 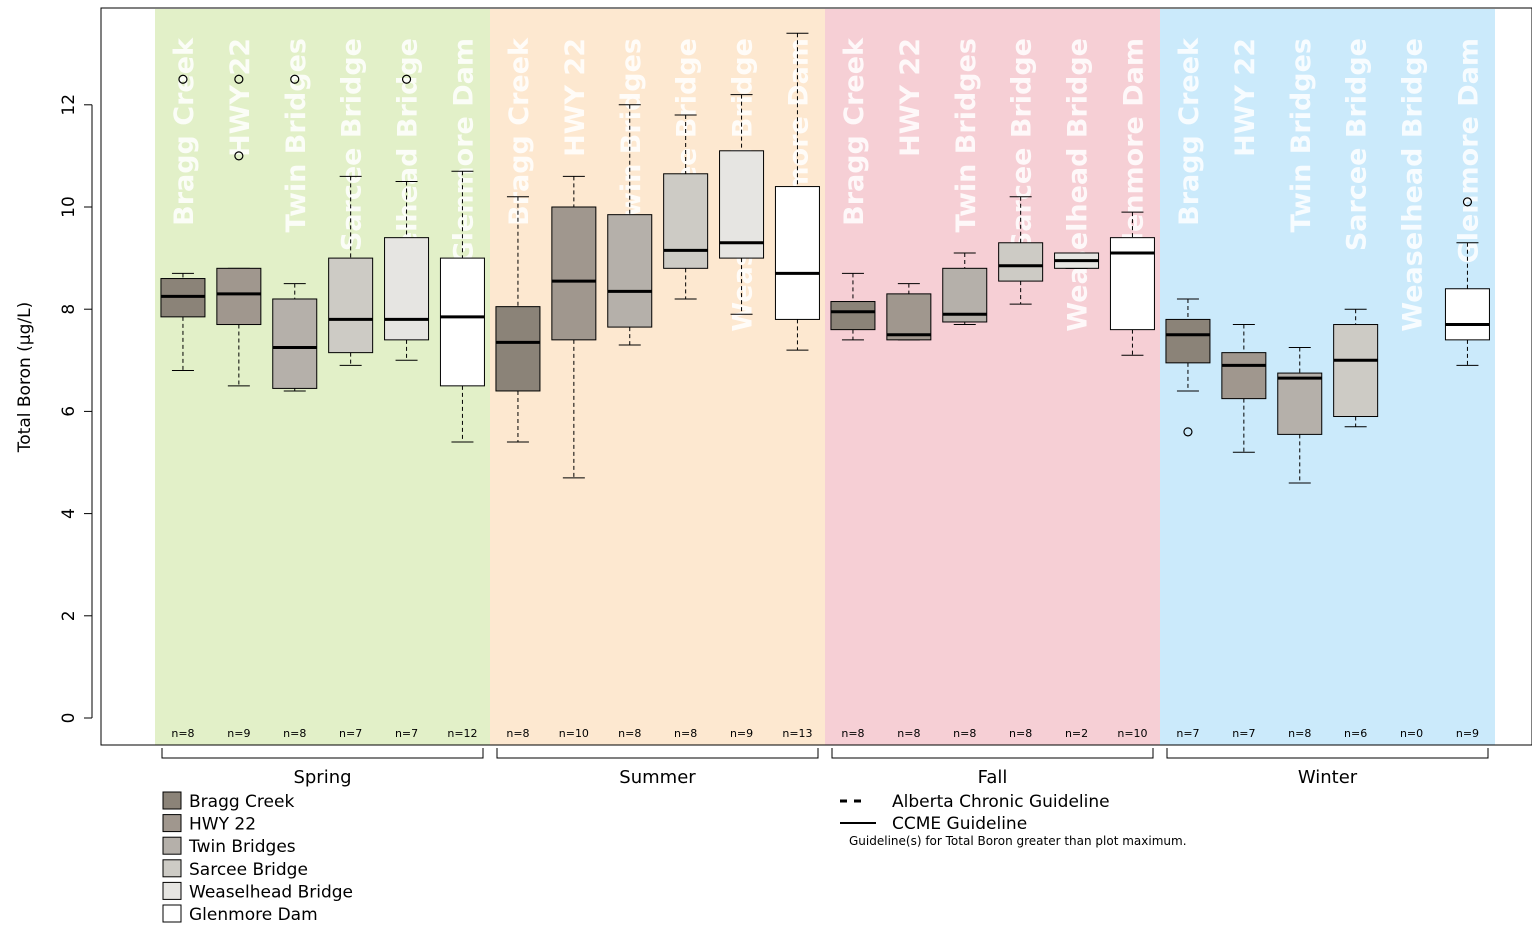 I want to click on season-label: Summer, so click(x=657, y=777).